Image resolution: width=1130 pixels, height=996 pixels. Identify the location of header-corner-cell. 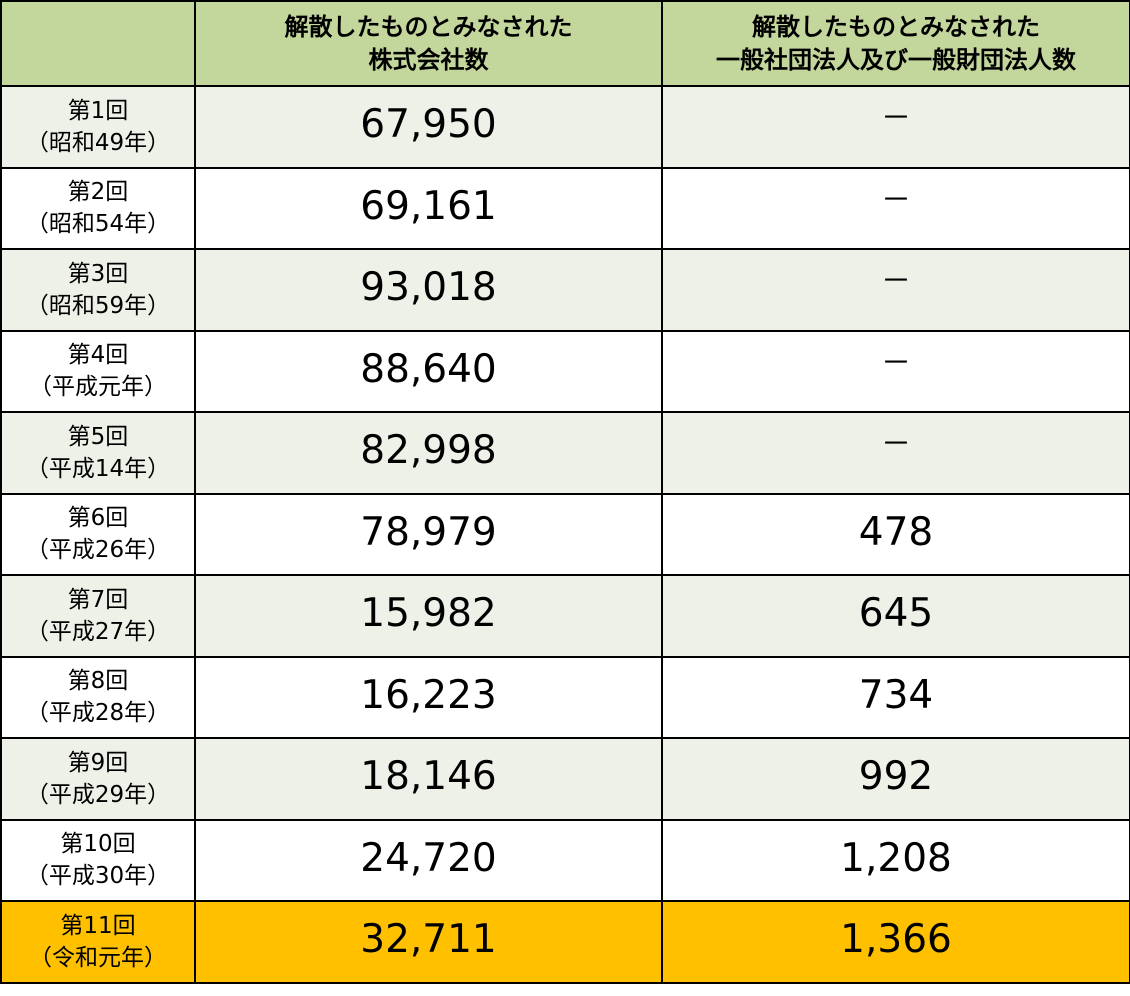
(98, 43).